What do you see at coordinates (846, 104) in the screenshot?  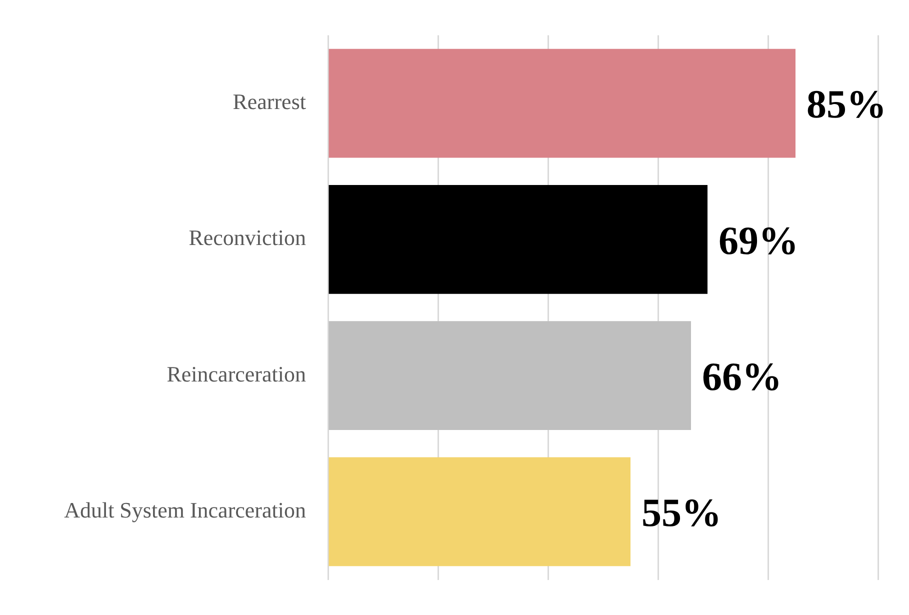 I see `data-label: 85%` at bounding box center [846, 104].